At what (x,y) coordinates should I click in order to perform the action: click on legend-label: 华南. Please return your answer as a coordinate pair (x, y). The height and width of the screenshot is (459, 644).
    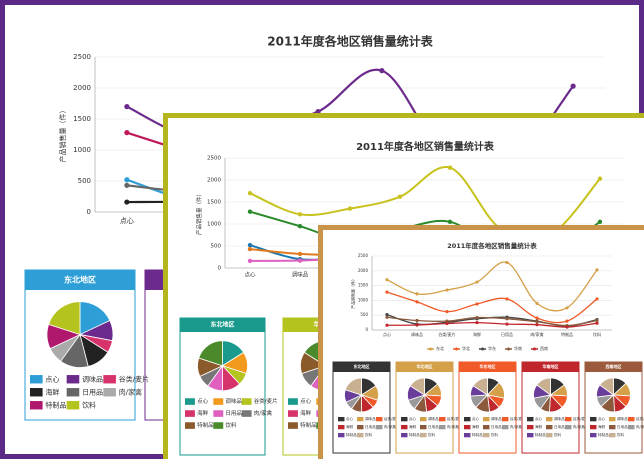
    Looking at the image, I should click on (518, 348).